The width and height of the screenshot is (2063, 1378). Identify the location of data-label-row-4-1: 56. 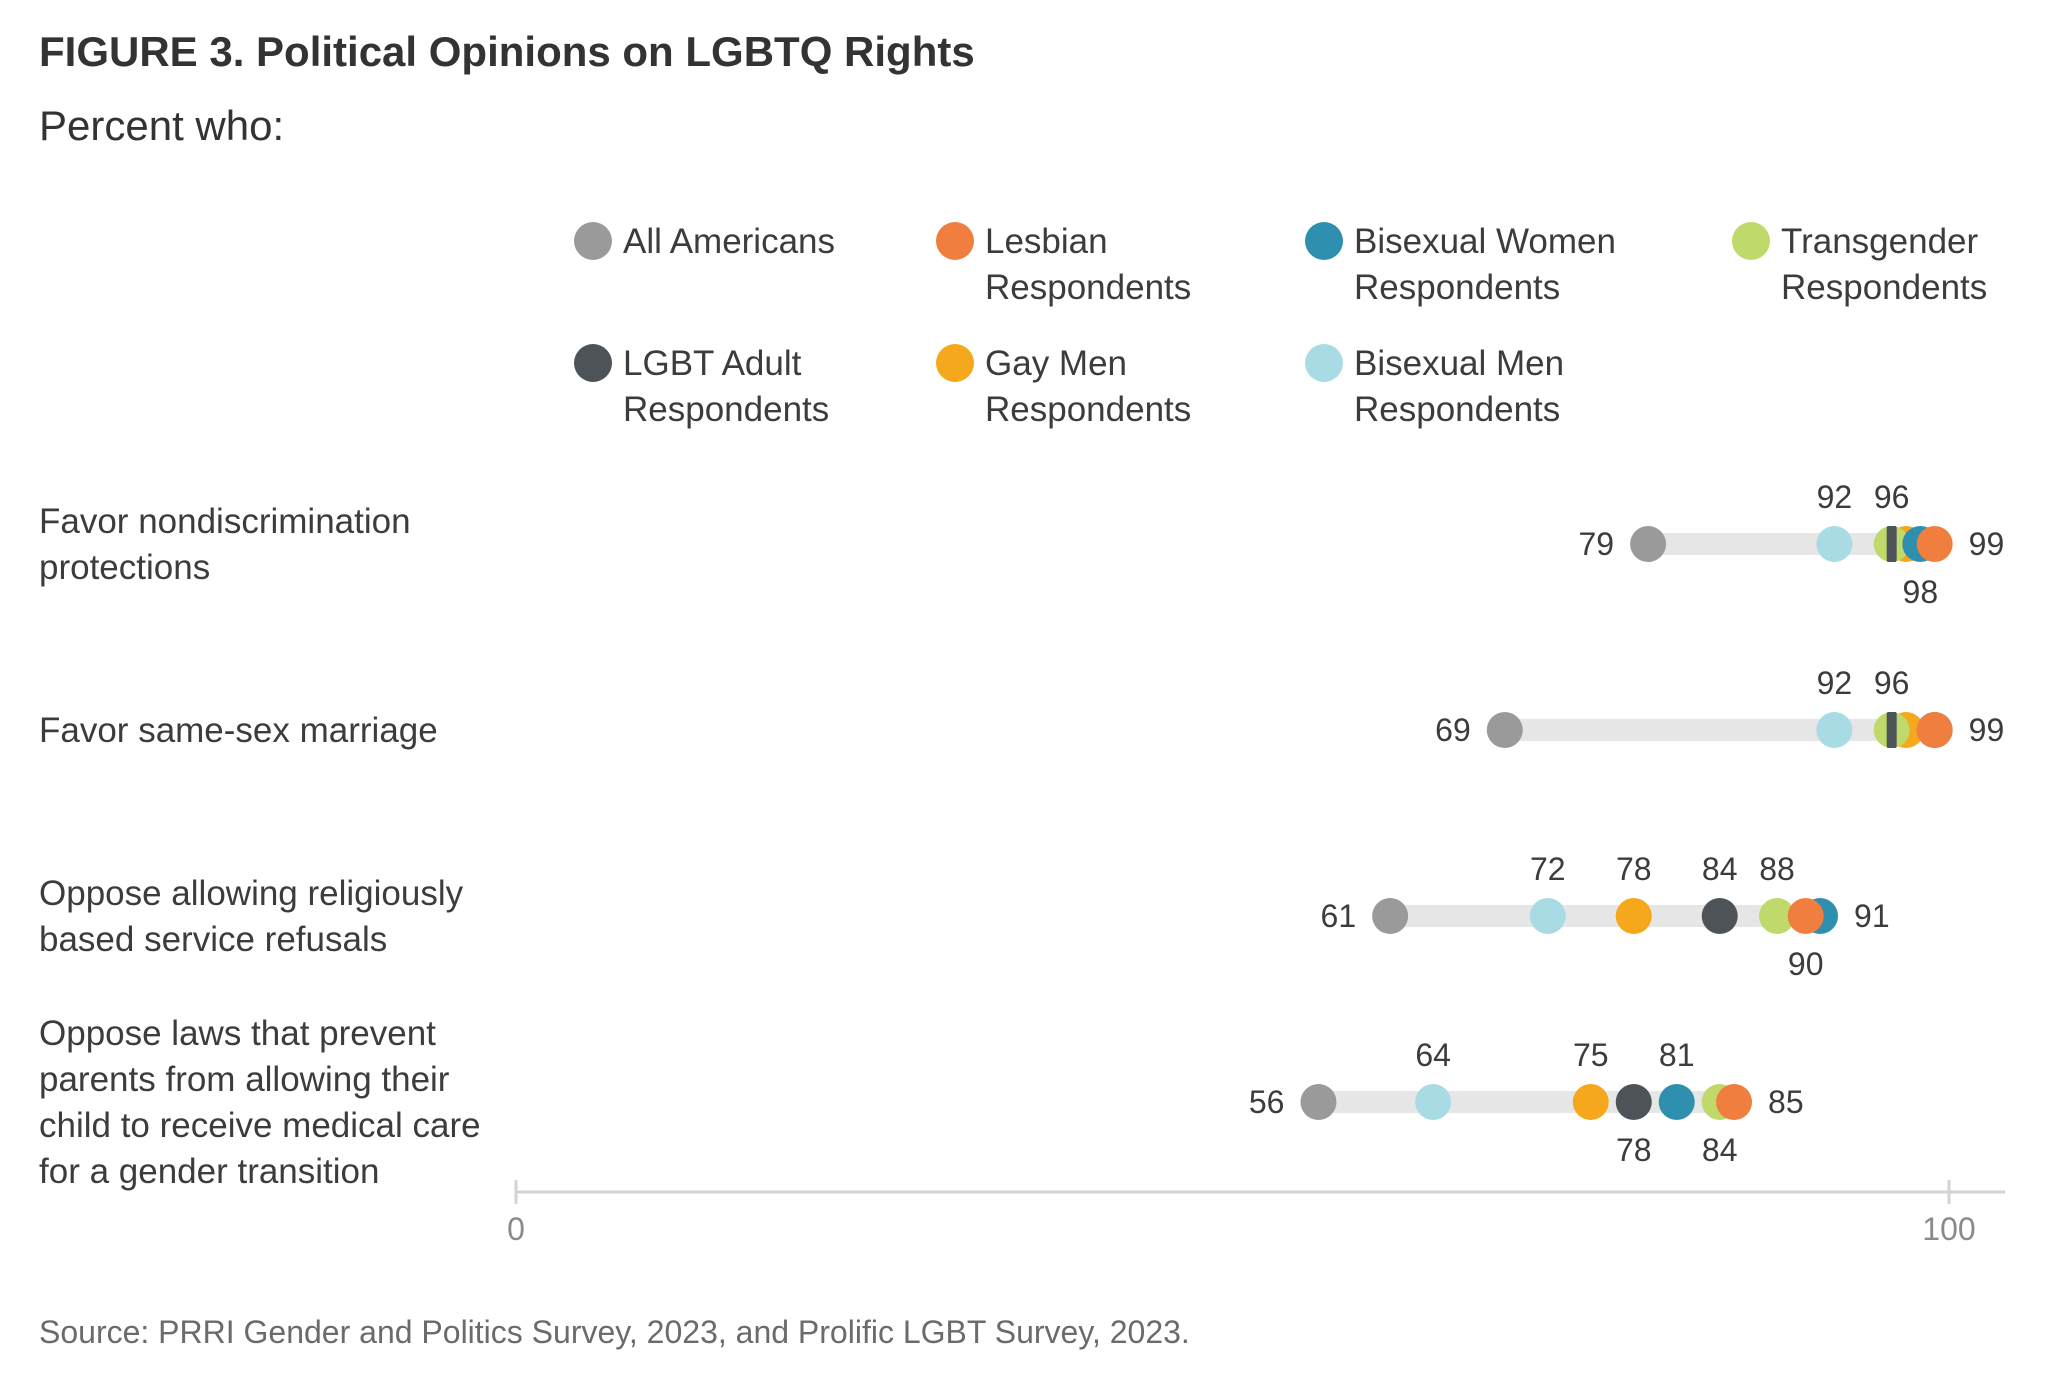
(1267, 1102).